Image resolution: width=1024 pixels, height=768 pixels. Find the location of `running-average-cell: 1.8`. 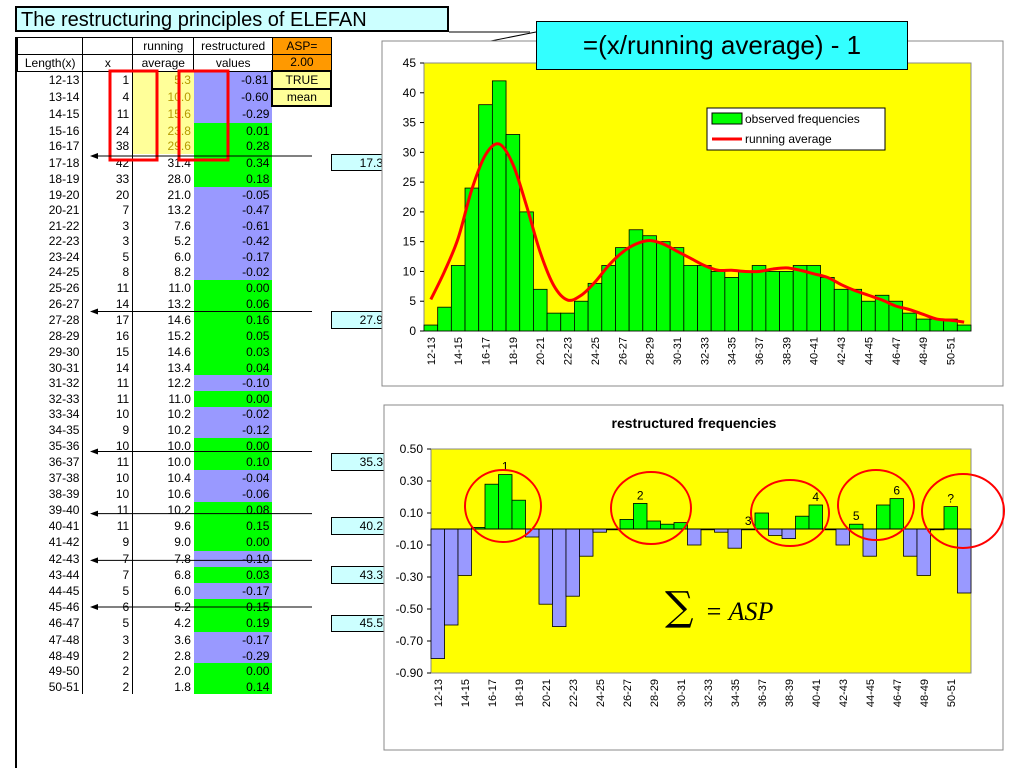

running-average-cell: 1.8 is located at coordinates (163, 686).